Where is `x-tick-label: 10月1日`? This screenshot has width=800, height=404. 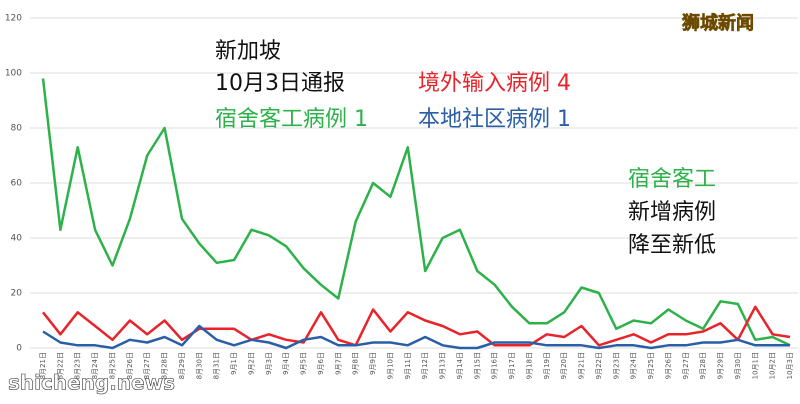 x-tick-label: 10月1日 is located at coordinates (755, 365).